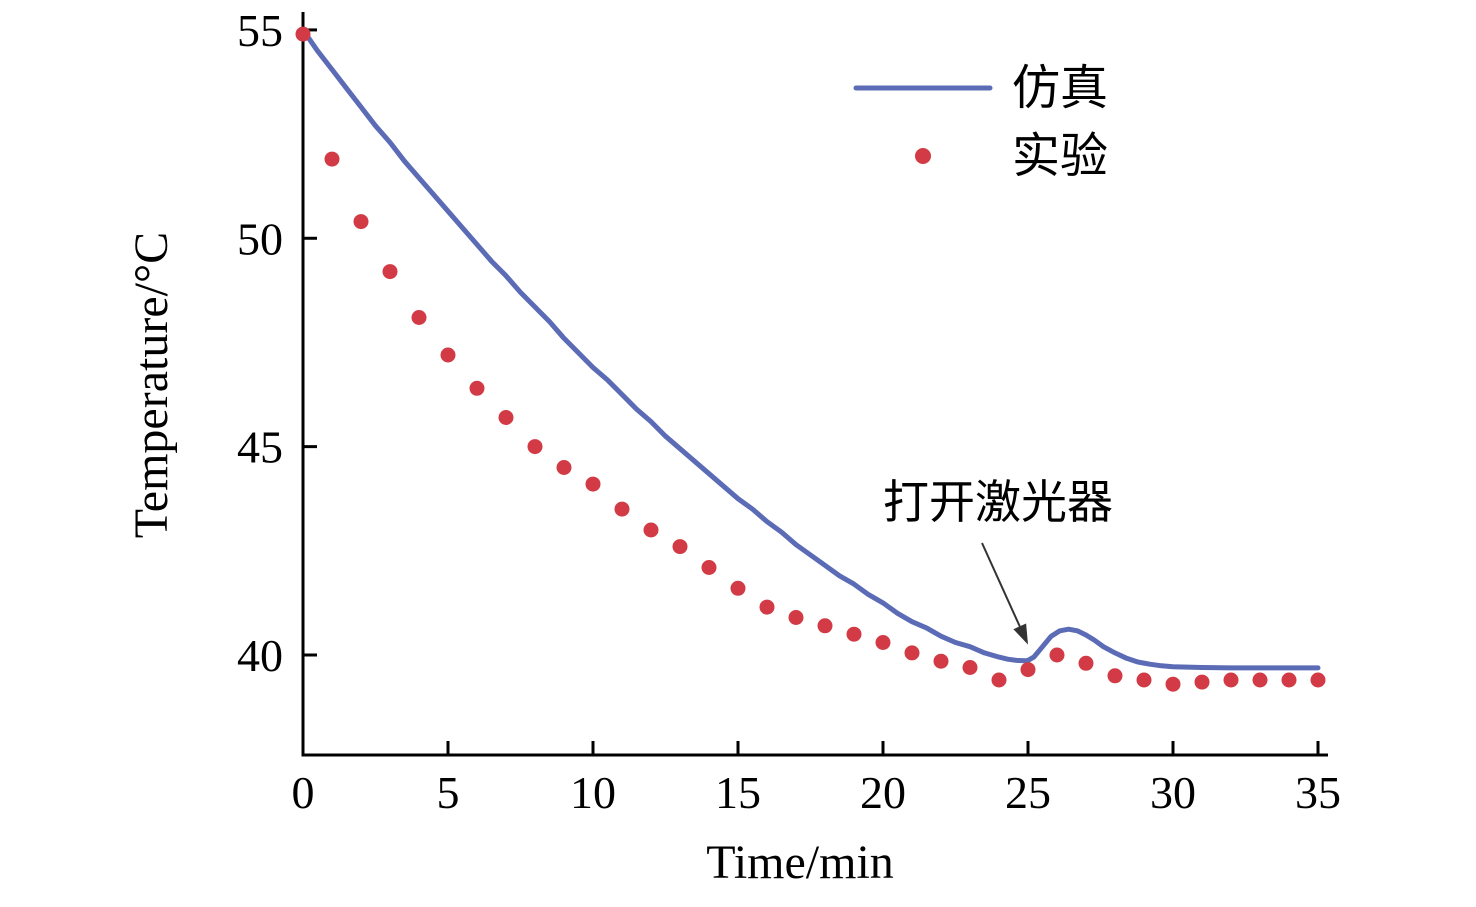 The height and width of the screenshot is (907, 1476). I want to click on x-axis-label: Time/min, so click(800, 862).